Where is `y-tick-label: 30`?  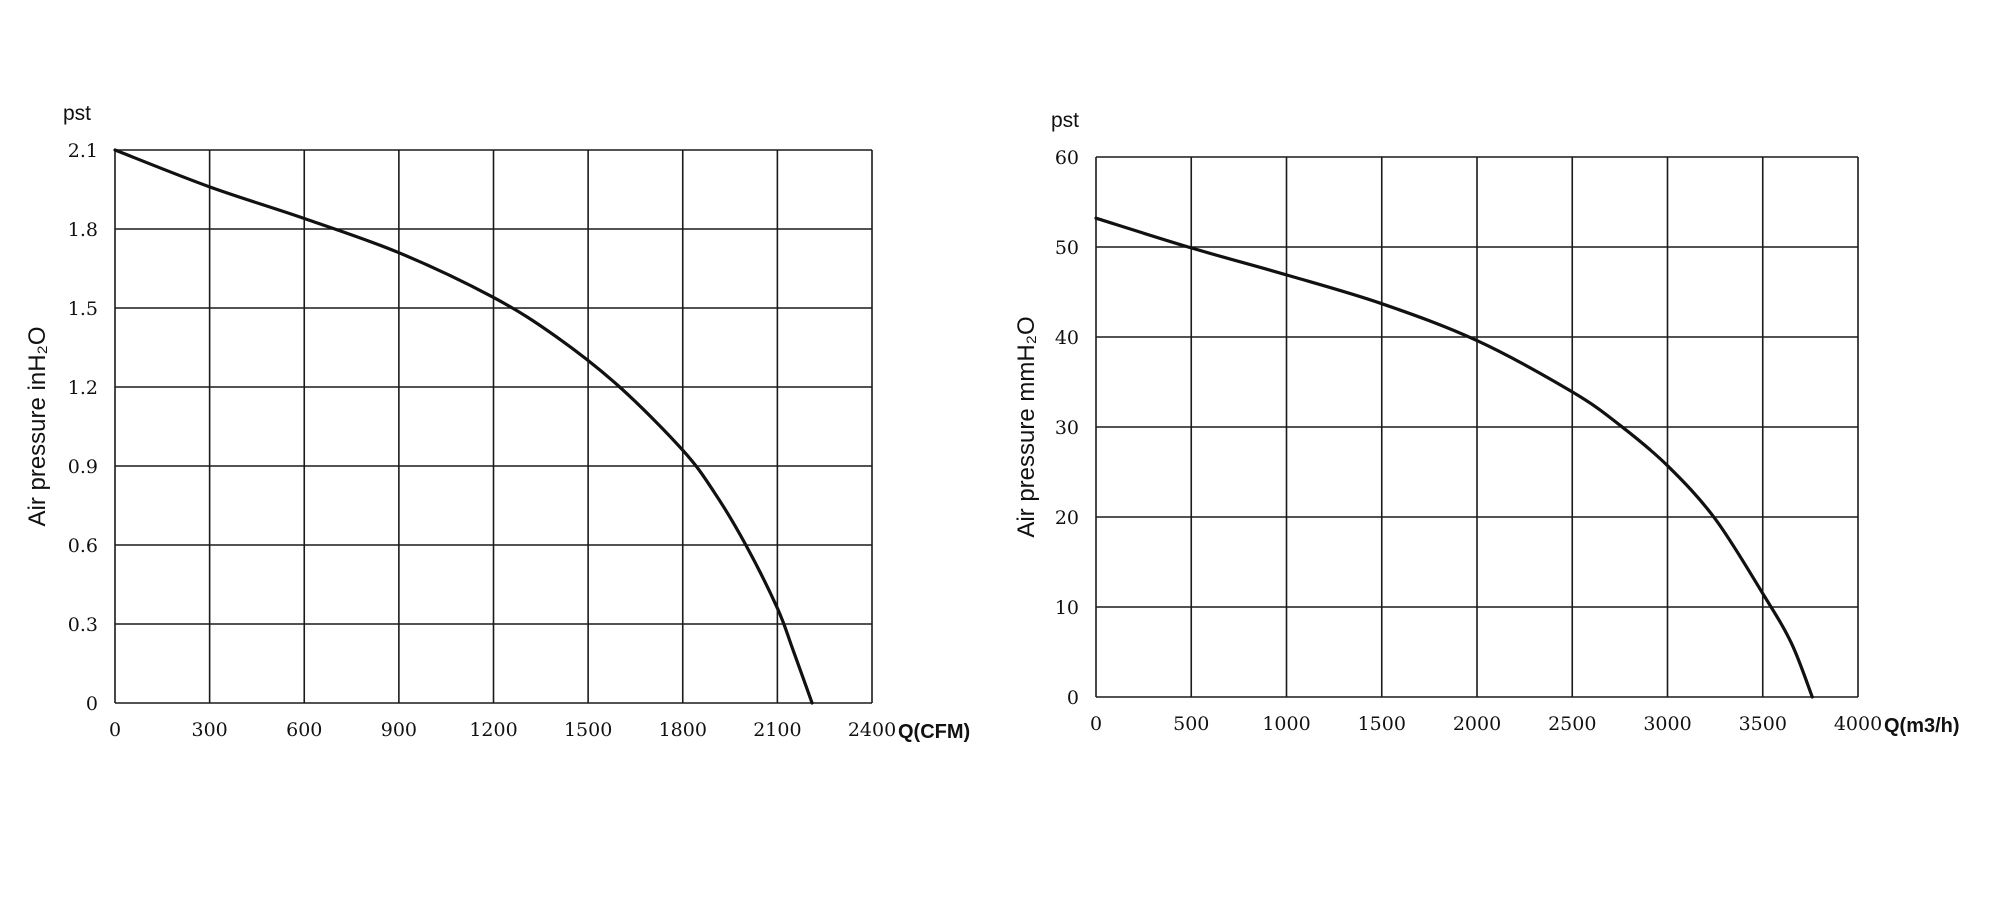 y-tick-label: 30 is located at coordinates (1067, 428).